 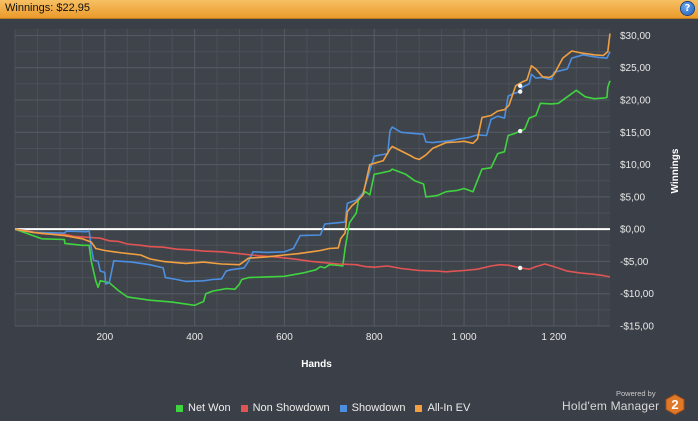 I want to click on legend-swatch-showdown, so click(x=343, y=408).